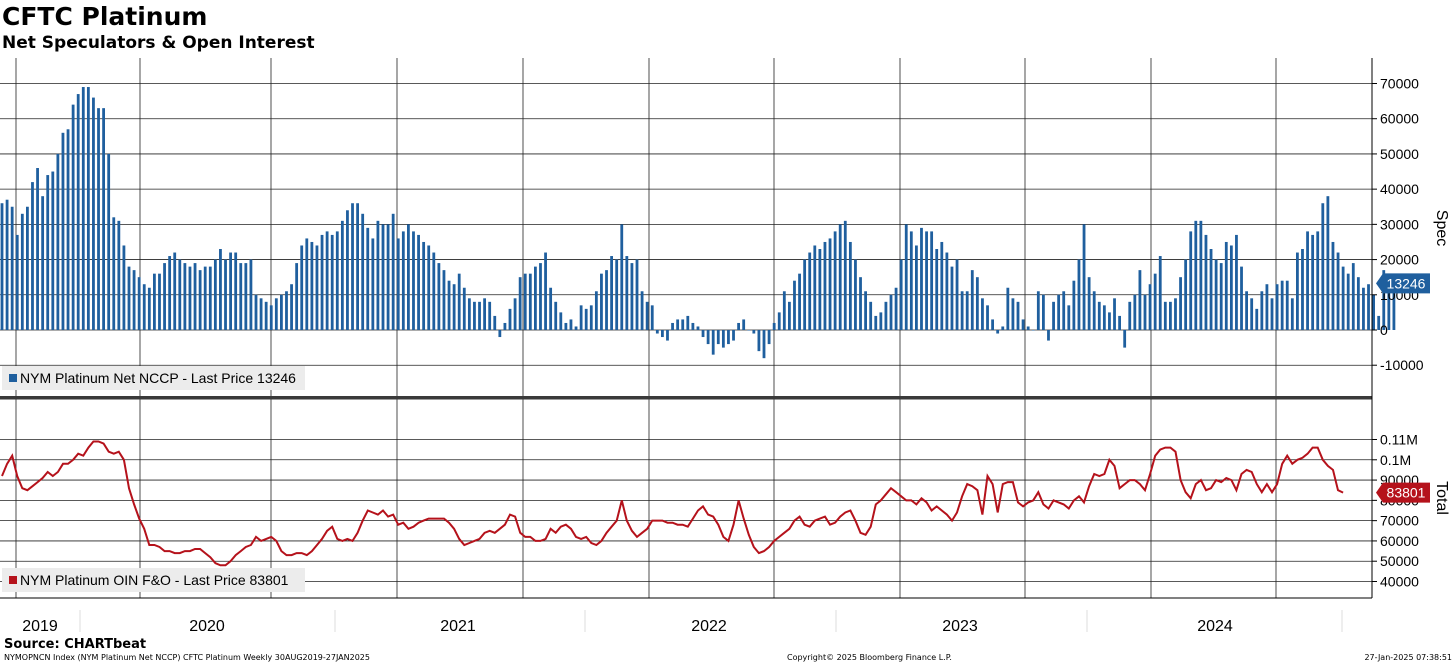  What do you see at coordinates (1399, 119) in the screenshot?
I see `spec-tick-label: 60000` at bounding box center [1399, 119].